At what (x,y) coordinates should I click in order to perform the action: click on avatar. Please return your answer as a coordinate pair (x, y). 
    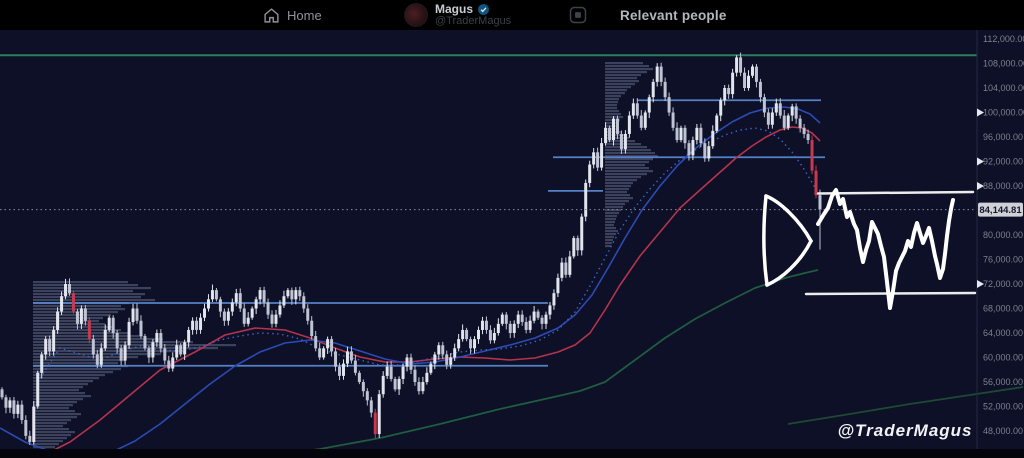
    Looking at the image, I should click on (416, 15).